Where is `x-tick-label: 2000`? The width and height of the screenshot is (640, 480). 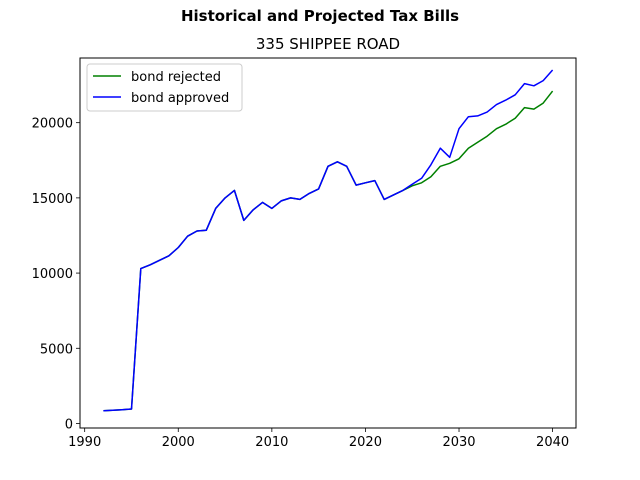
x-tick-label: 2000 is located at coordinates (178, 442).